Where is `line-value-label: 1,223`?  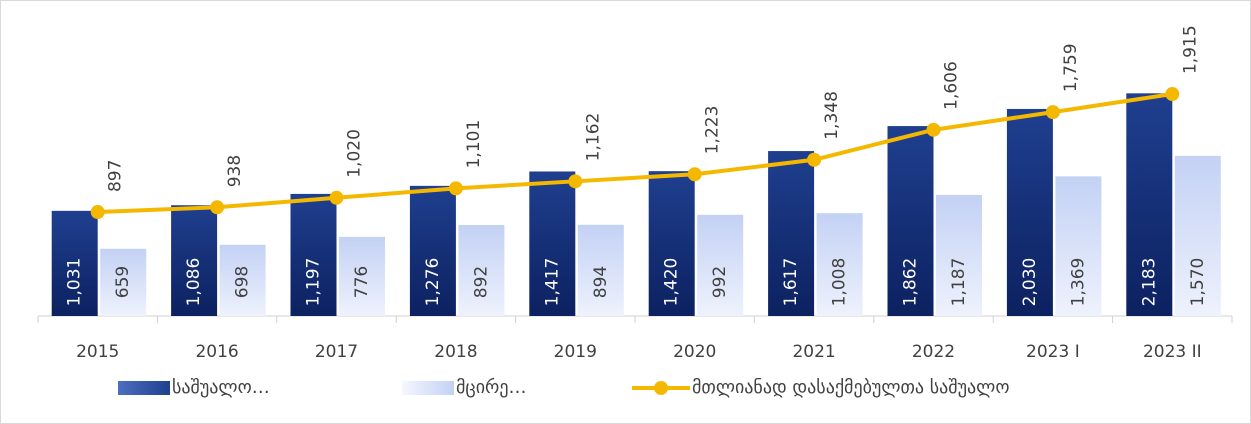
line-value-label: 1,223 is located at coordinates (713, 130).